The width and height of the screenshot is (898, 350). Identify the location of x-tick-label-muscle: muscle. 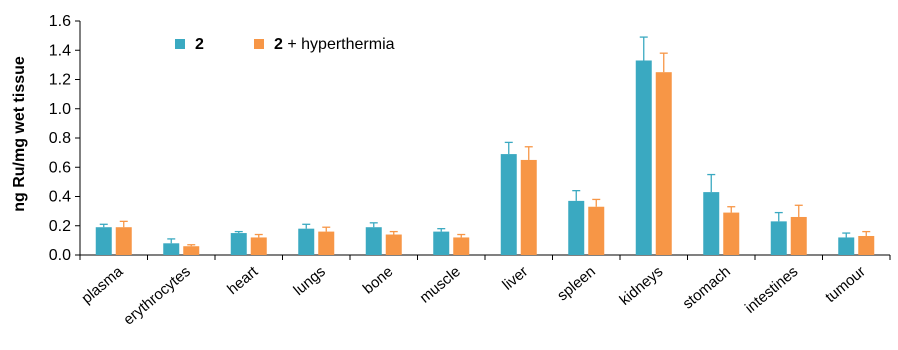
(439, 285).